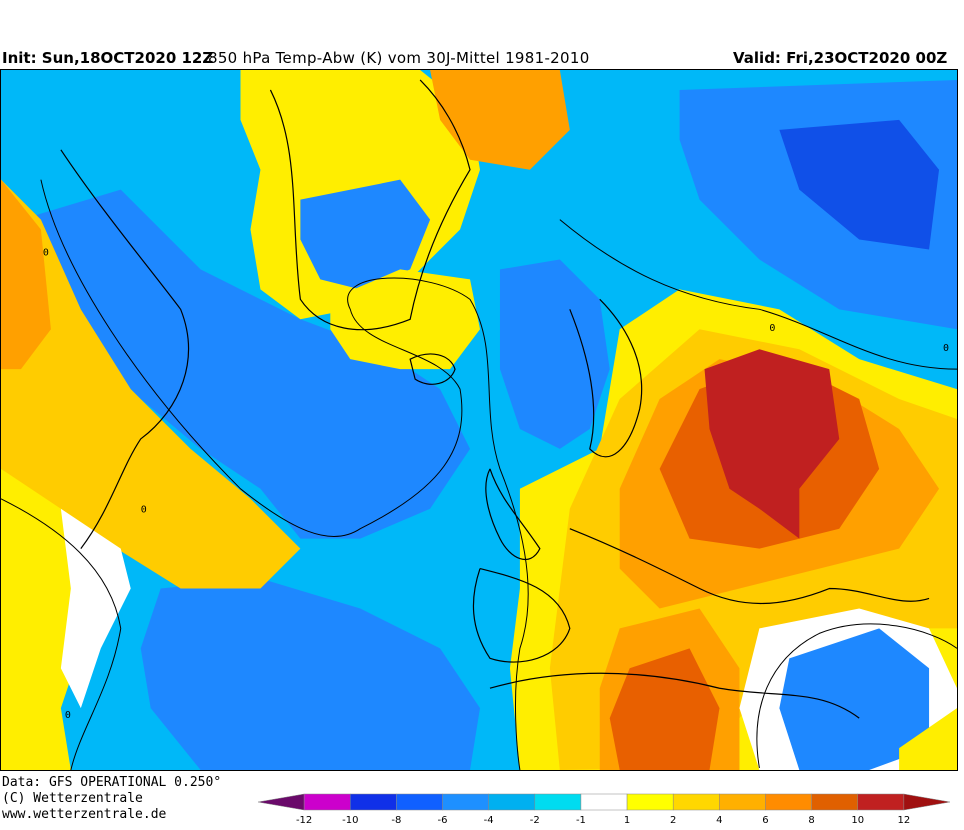  I want to click on anomaly-region-arctic-orange, so click(500, 120).